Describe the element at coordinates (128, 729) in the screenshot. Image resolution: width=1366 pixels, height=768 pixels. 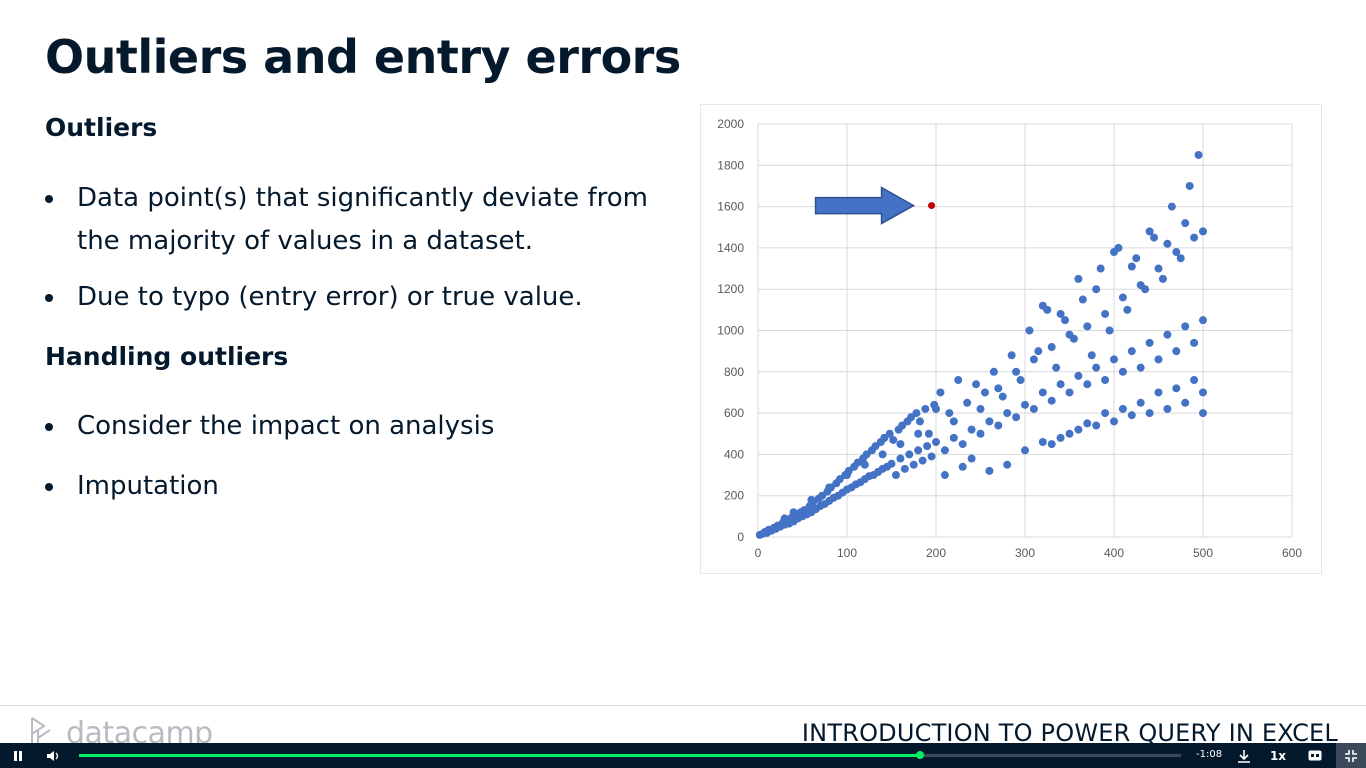
I see `datacamp-logo: datacamp` at that location.